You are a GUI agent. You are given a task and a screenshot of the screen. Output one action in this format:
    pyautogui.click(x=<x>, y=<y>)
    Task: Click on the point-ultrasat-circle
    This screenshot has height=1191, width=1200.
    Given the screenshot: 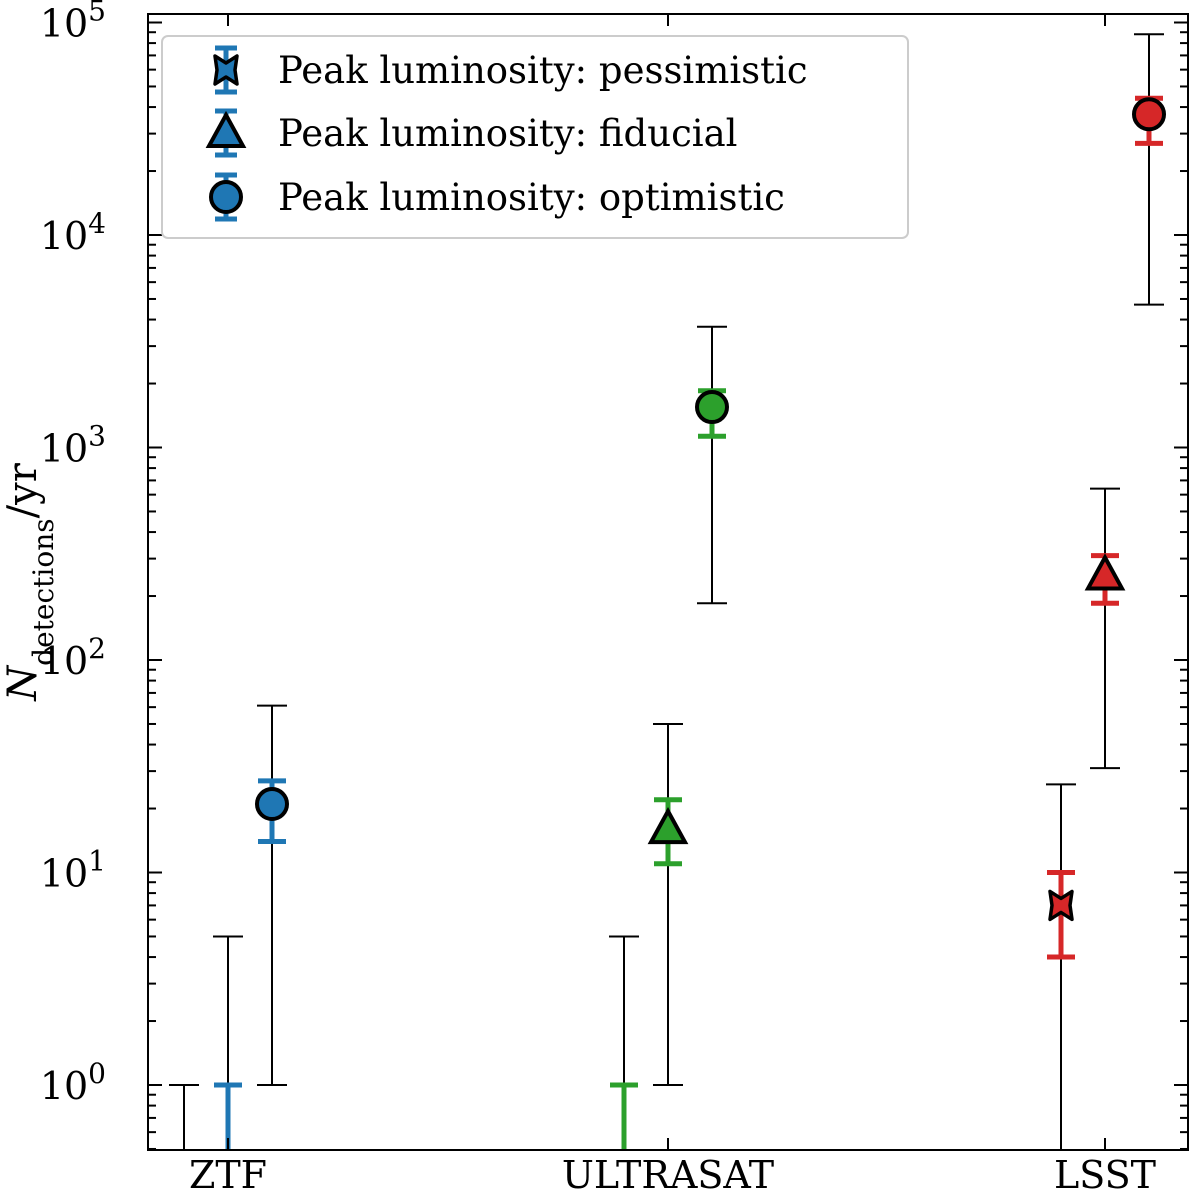 What is the action you would take?
    pyautogui.click(x=712, y=465)
    